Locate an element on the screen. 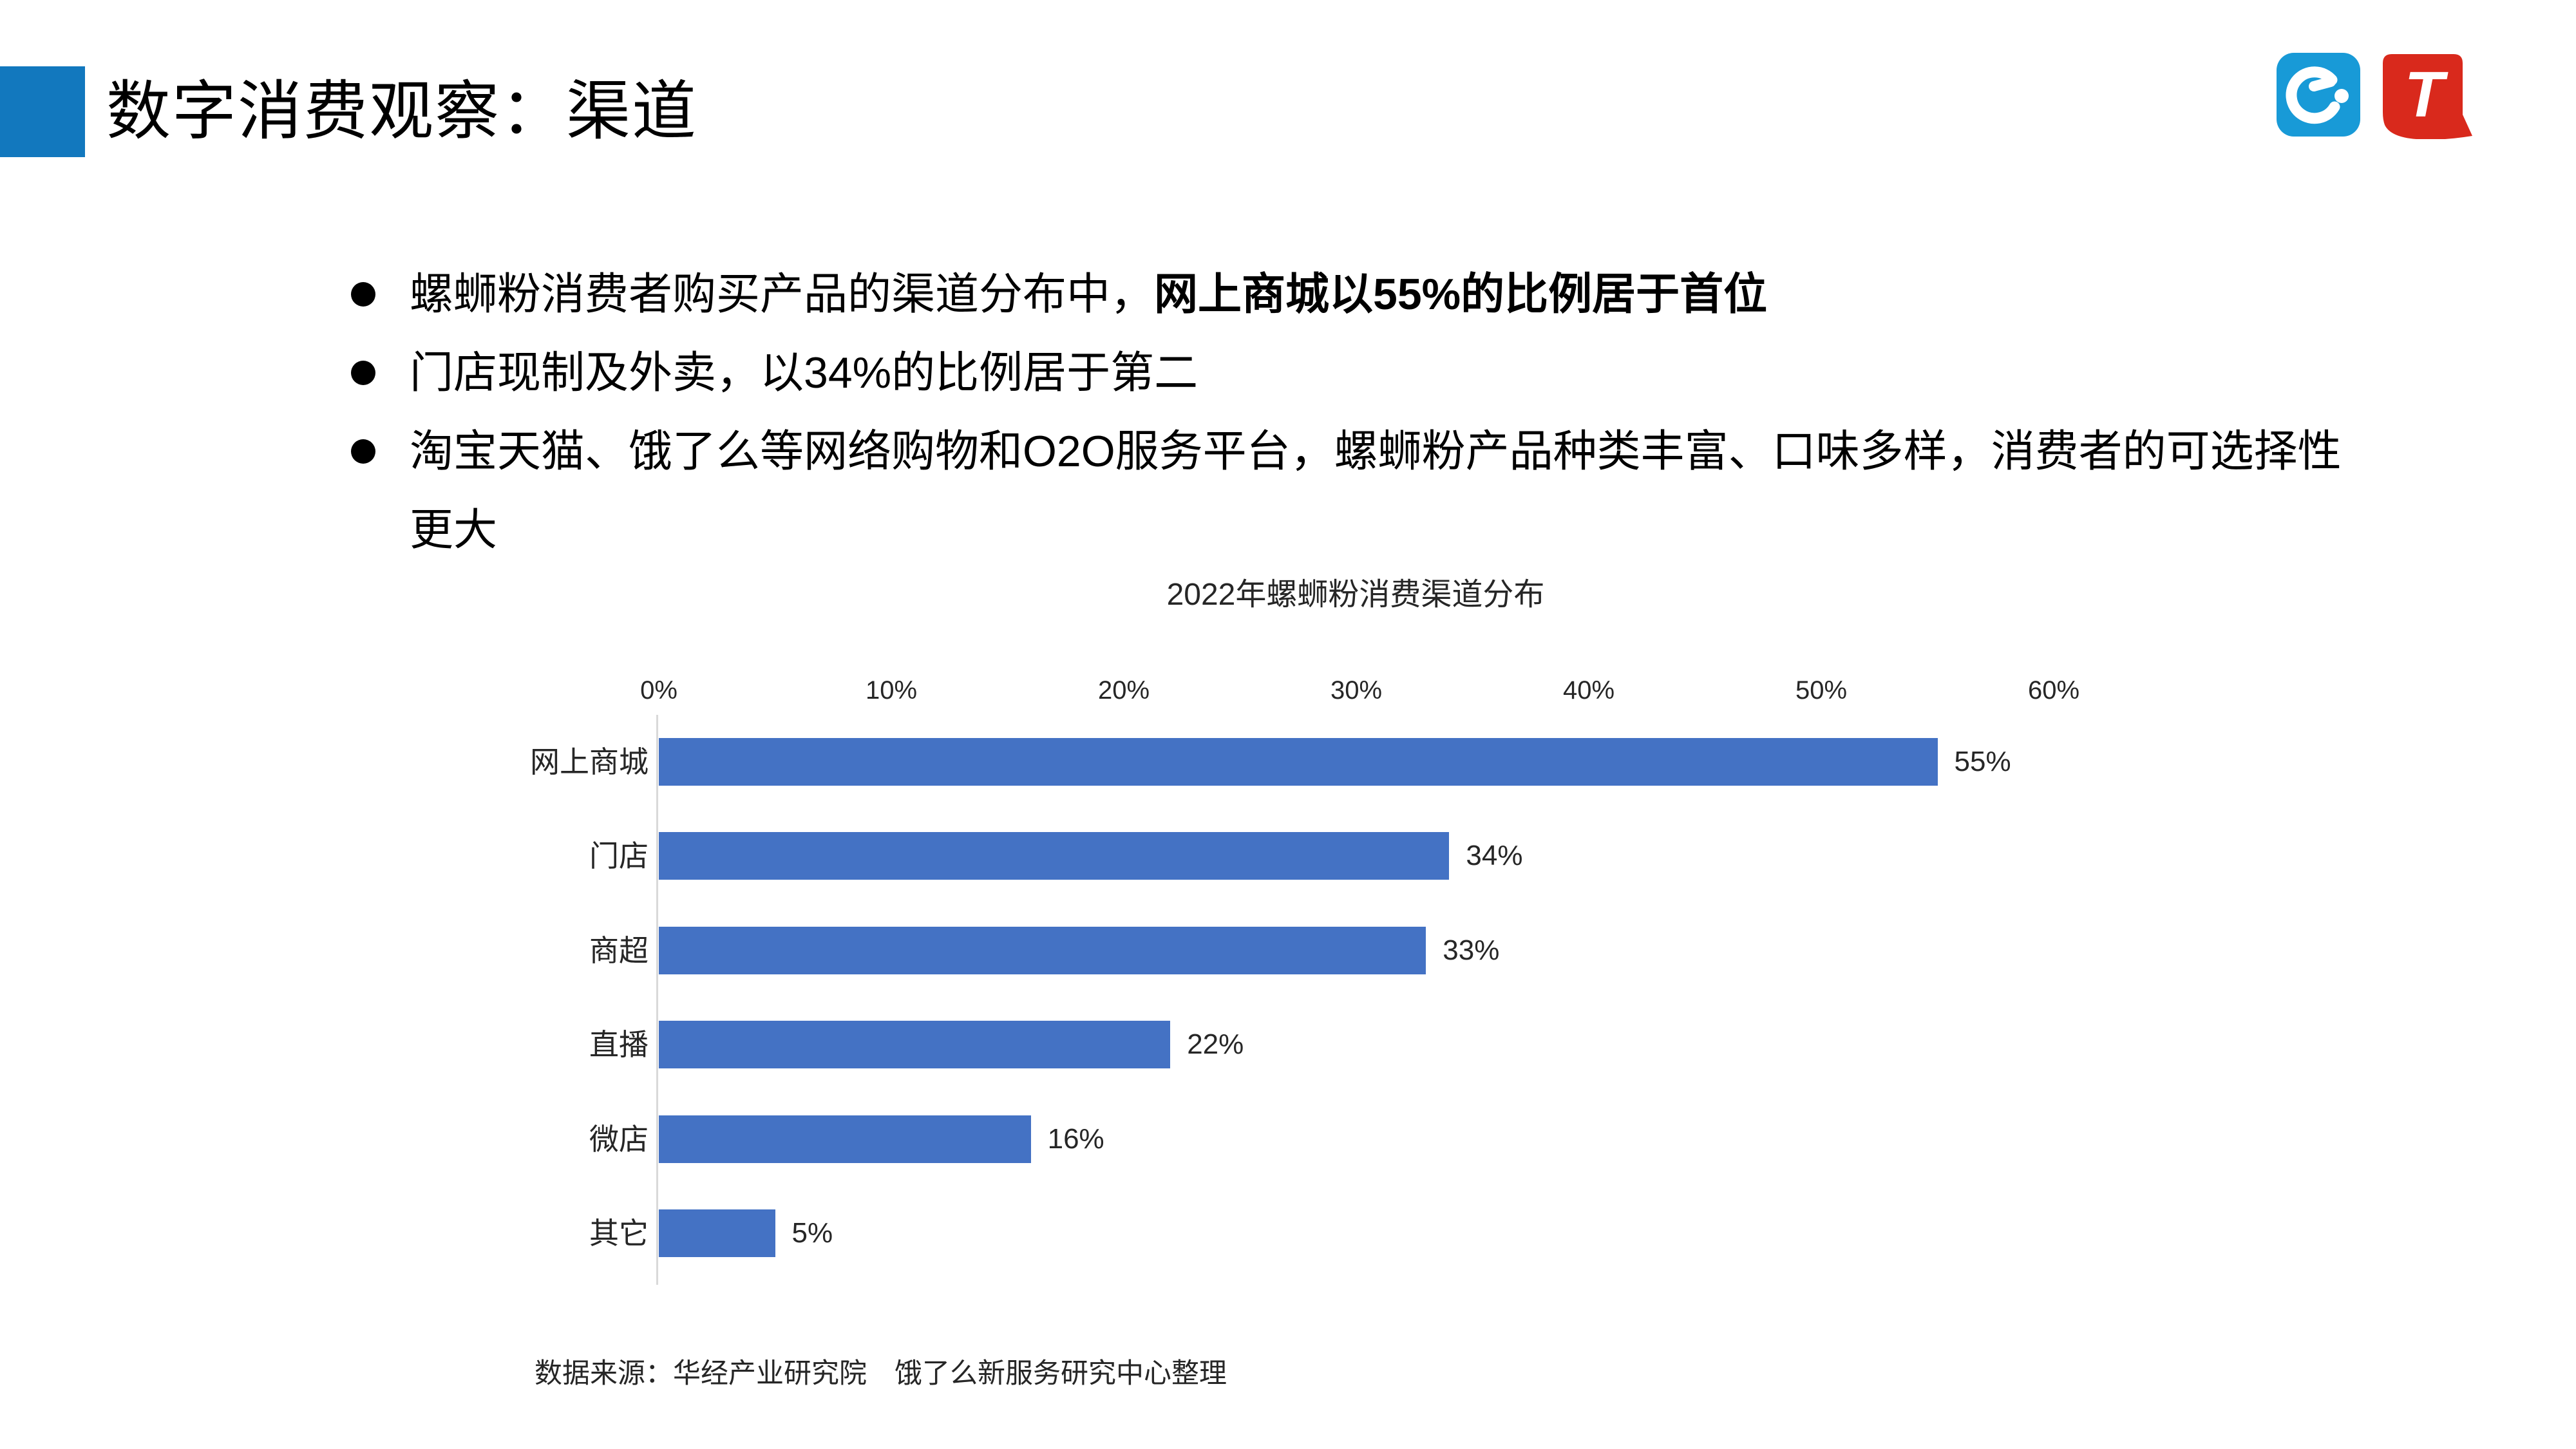  bar-row: 微店 16% is located at coordinates (1288, 1139).